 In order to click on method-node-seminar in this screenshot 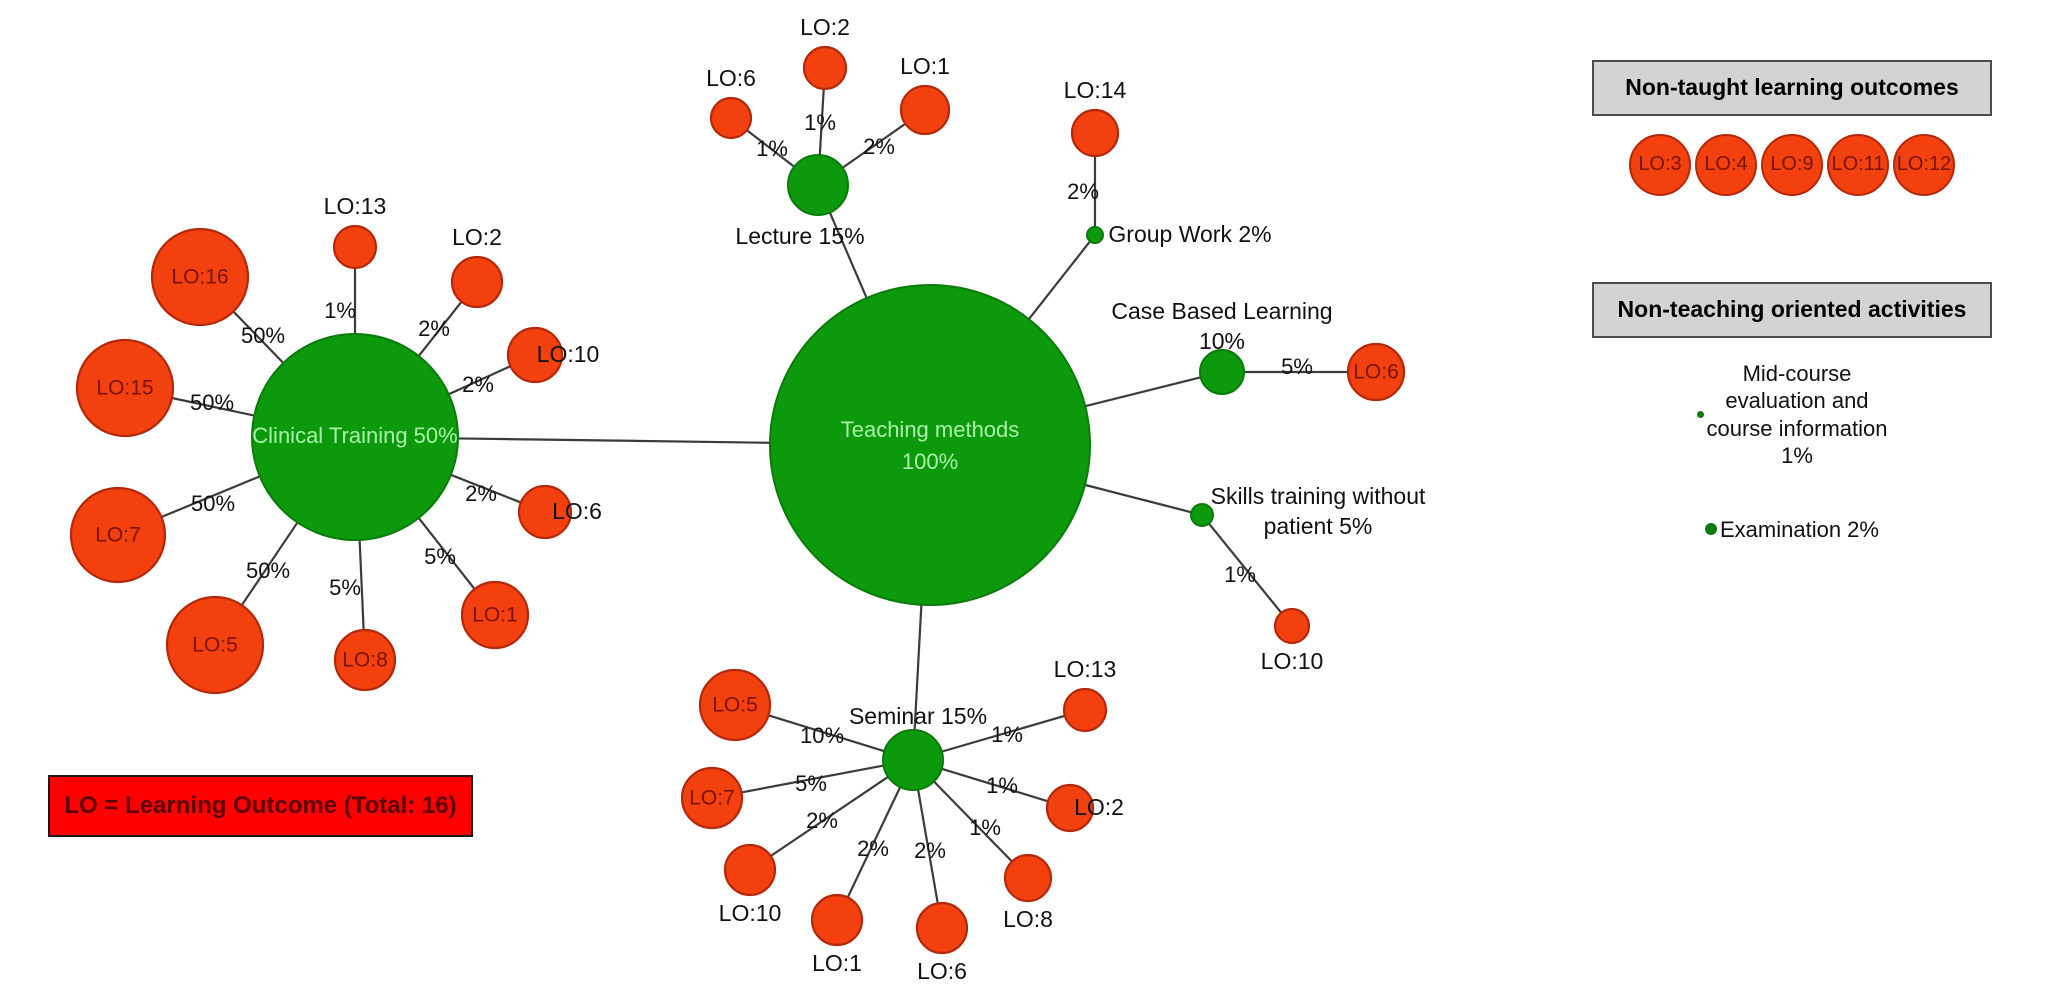, I will do `click(913, 760)`.